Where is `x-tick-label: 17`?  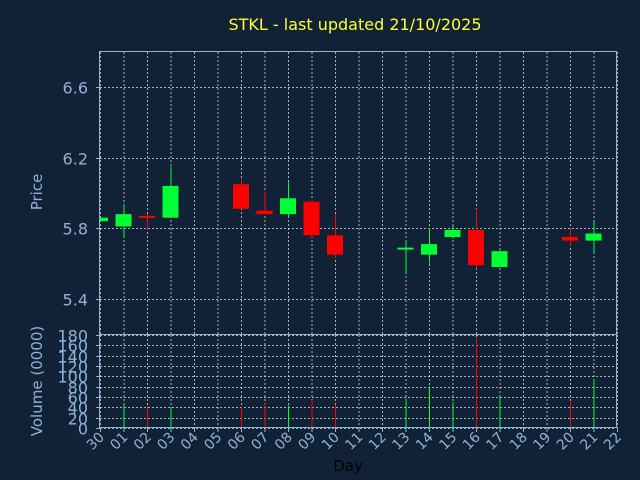
x-tick-label: 17 is located at coordinates (495, 442).